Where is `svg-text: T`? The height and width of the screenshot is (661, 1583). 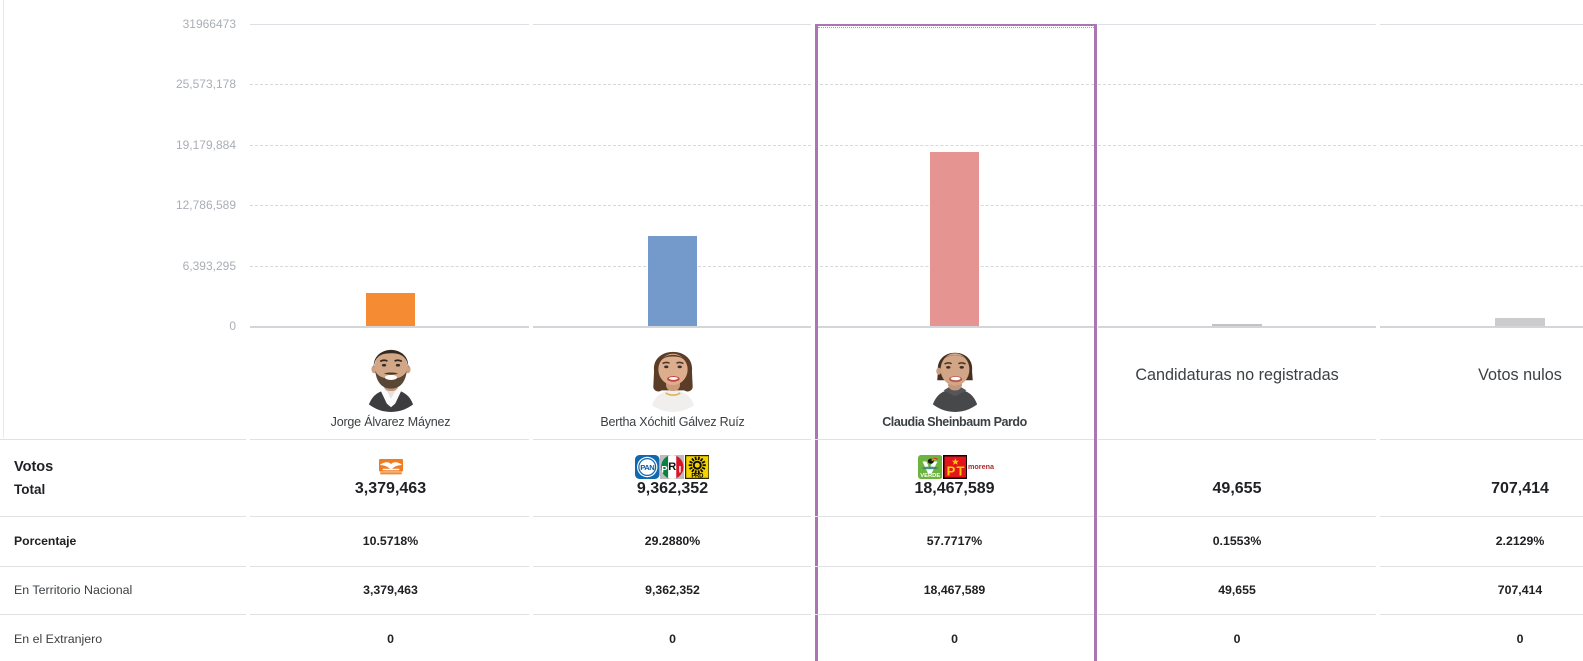
svg-text: T is located at coordinates (960, 471).